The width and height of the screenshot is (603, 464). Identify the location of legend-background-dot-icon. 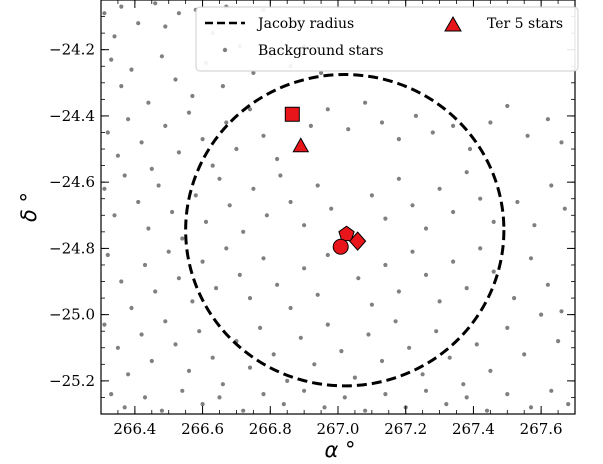
(225, 50).